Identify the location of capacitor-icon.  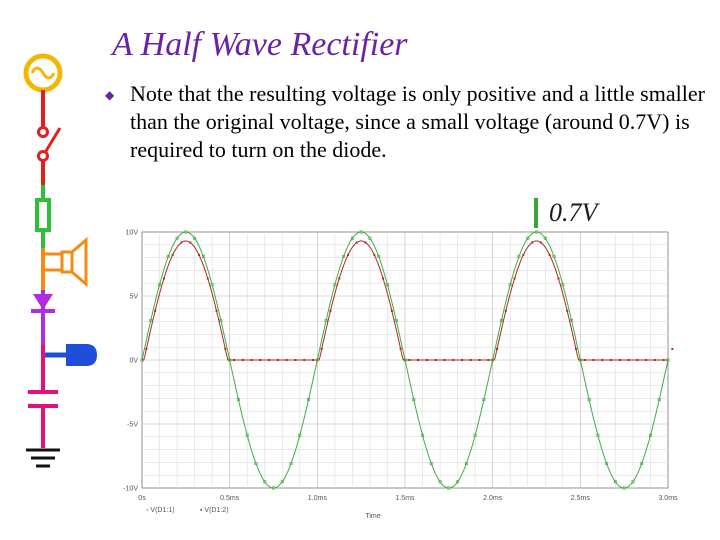
(43, 419).